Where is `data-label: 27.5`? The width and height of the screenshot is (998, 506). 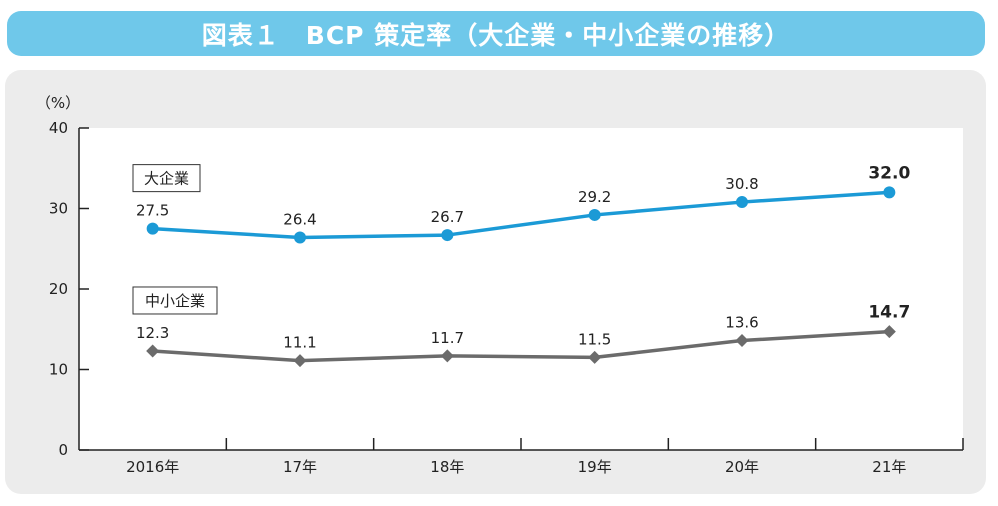 data-label: 27.5 is located at coordinates (152, 211).